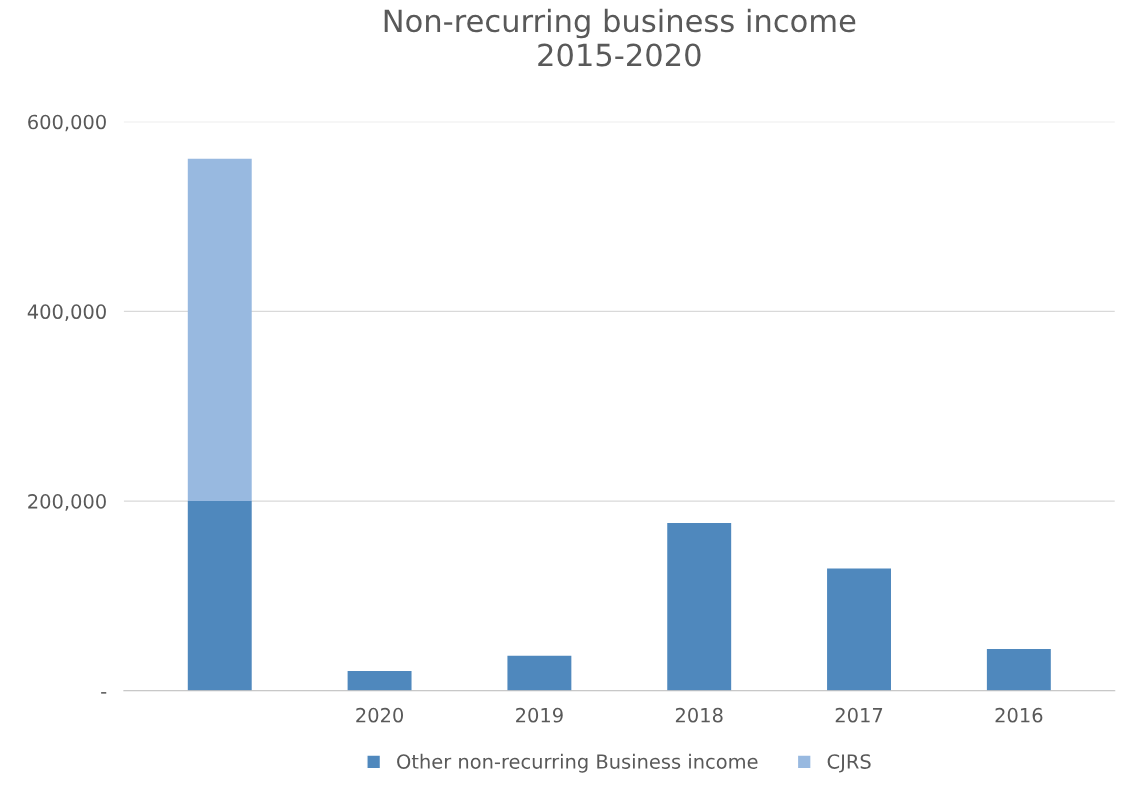 Image resolution: width=1126 pixels, height=785 pixels. I want to click on y-tick-label: 400,000, so click(66, 313).